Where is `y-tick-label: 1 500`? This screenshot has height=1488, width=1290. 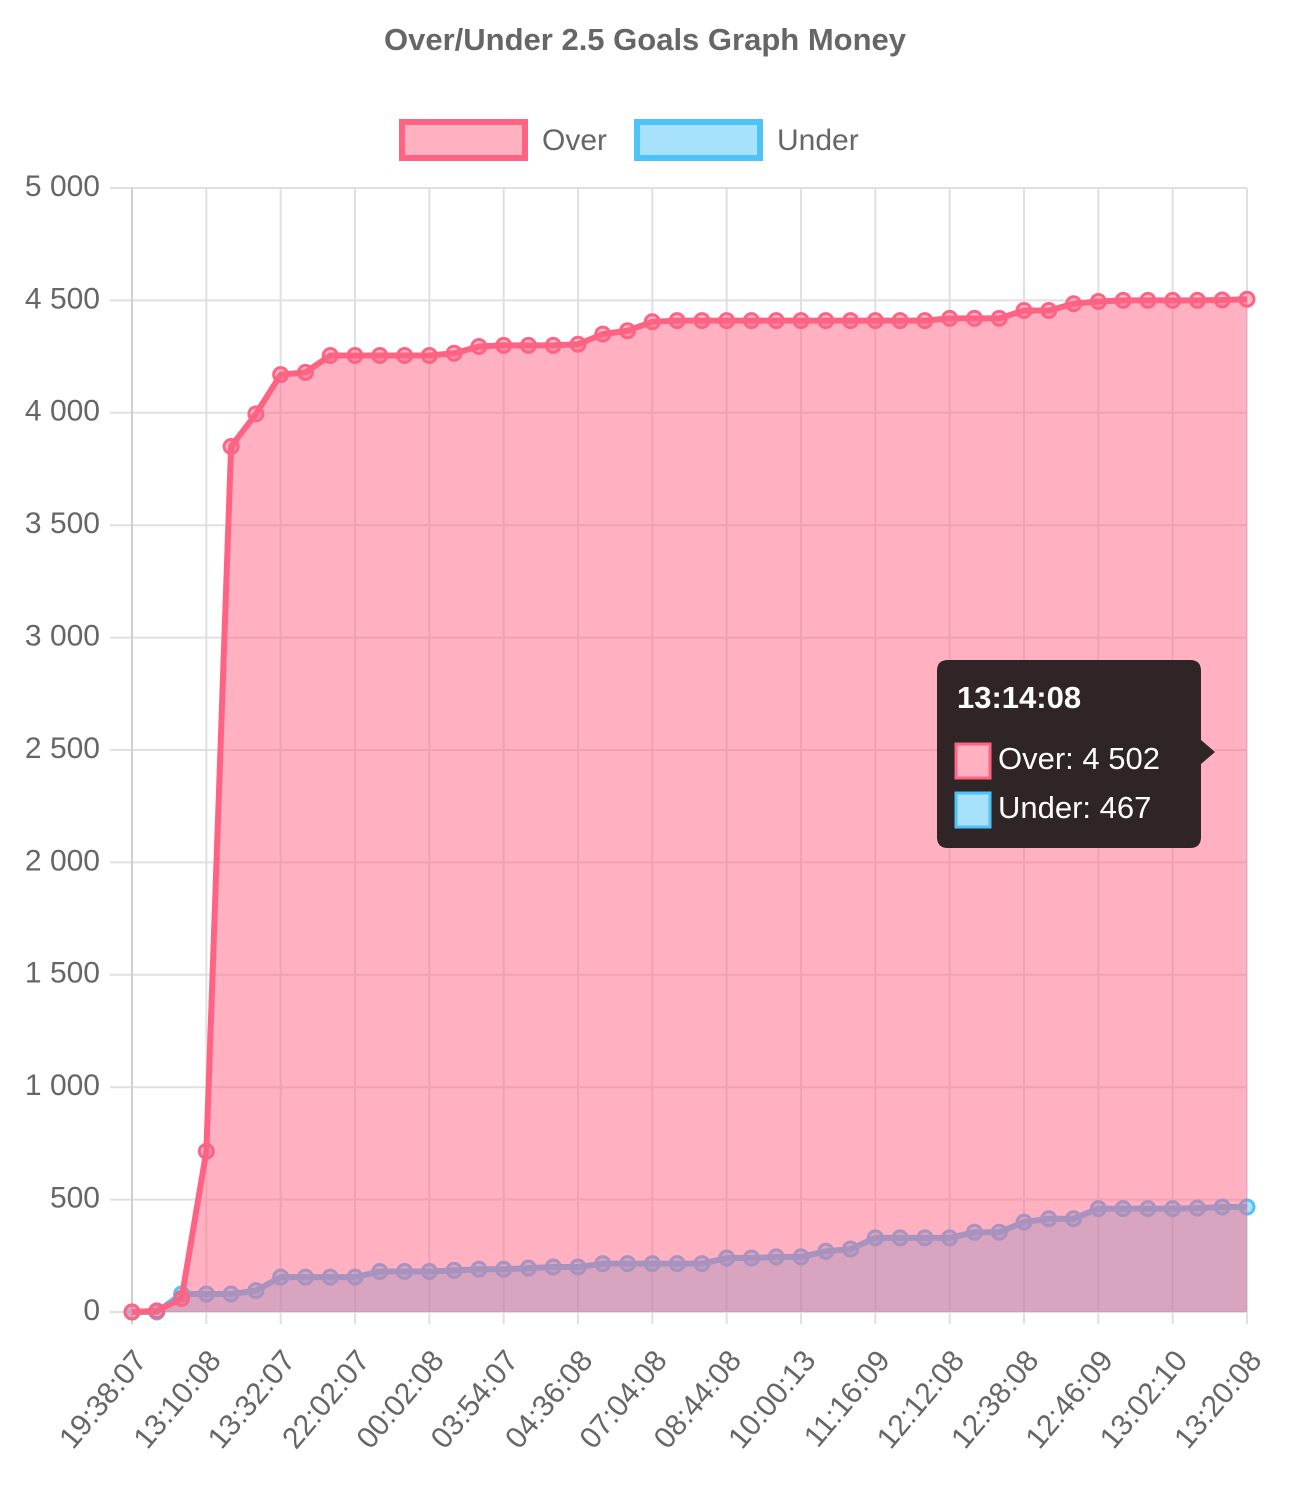
y-tick-label: 1 500 is located at coordinates (62, 973).